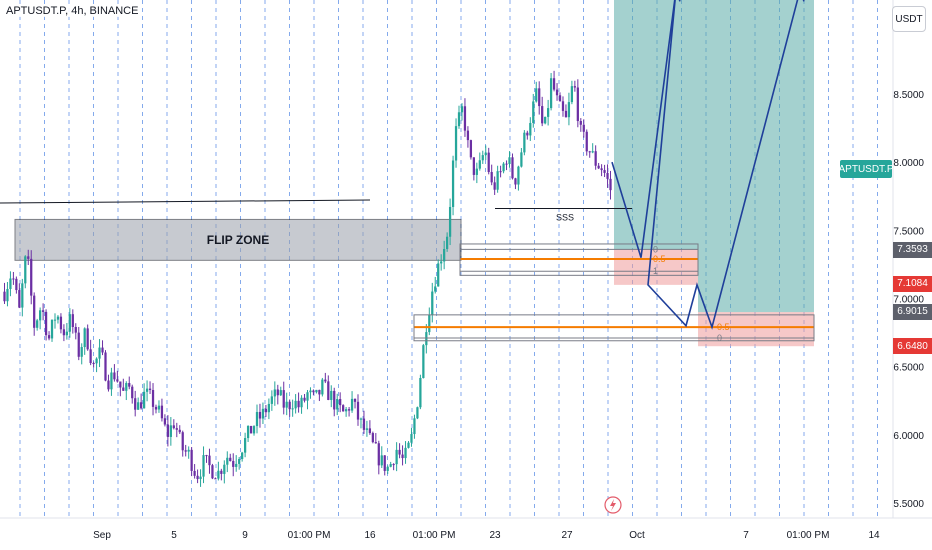  What do you see at coordinates (567, 535) in the screenshot?
I see `x-tick-label: 27` at bounding box center [567, 535].